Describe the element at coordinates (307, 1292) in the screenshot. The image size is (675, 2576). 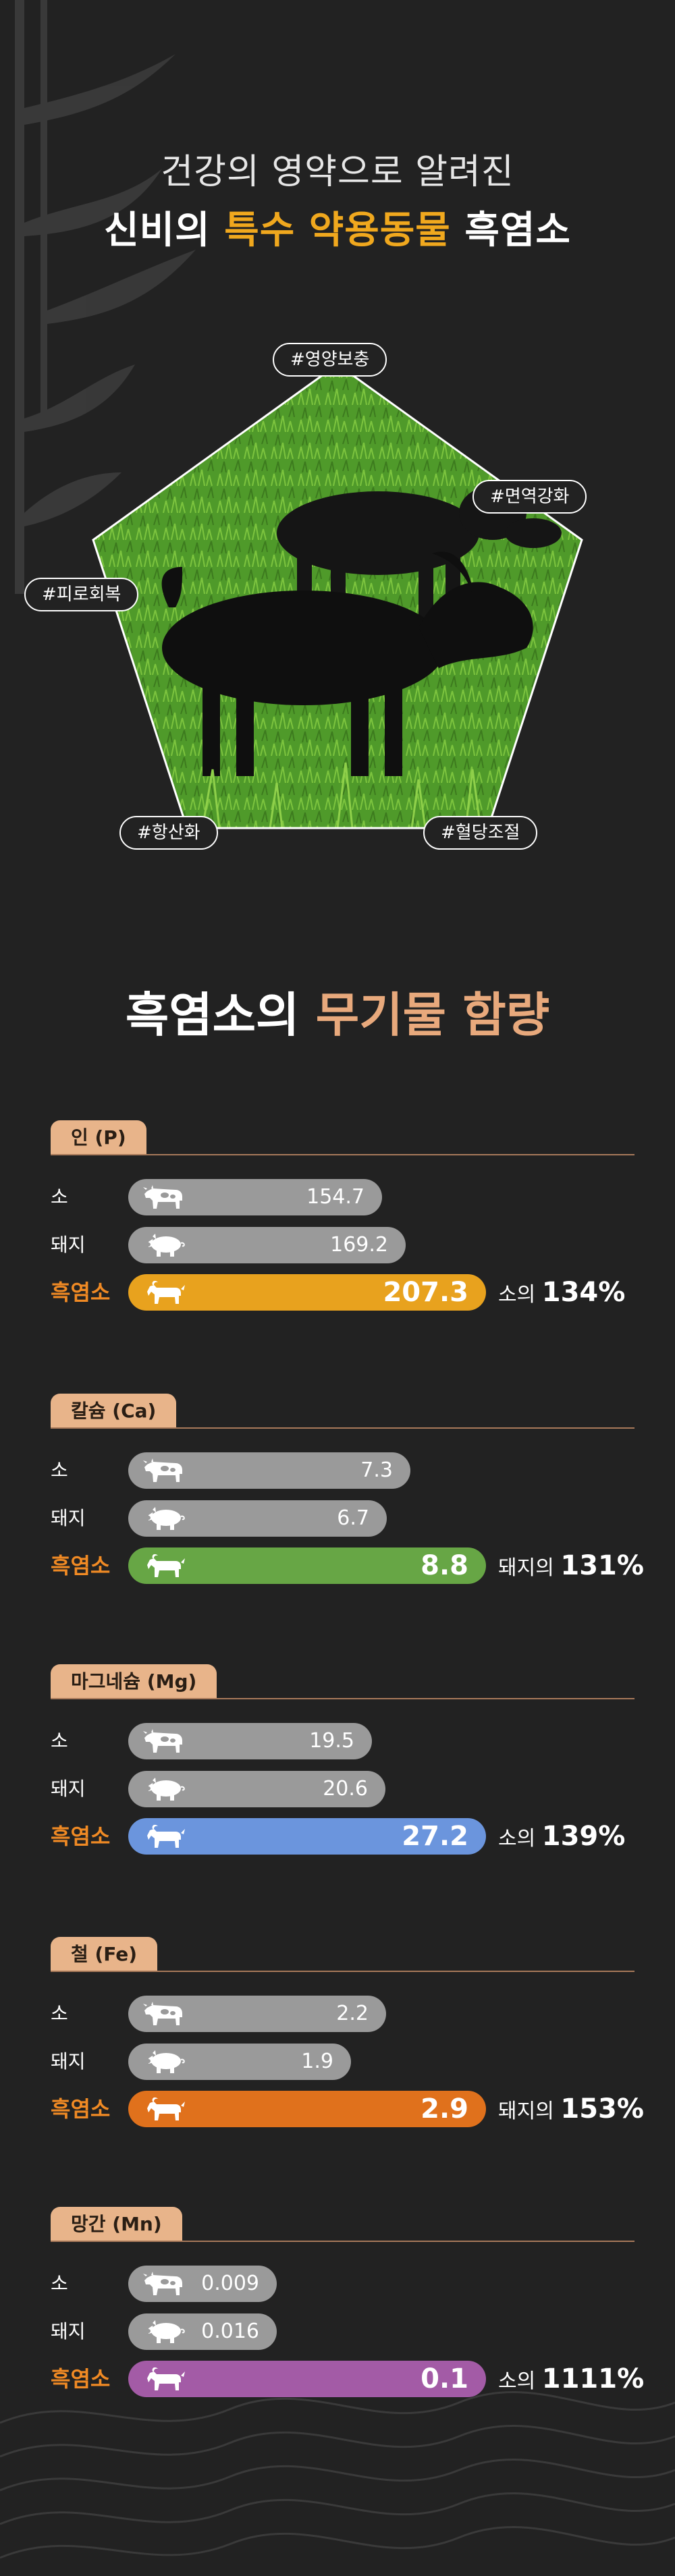
I see `goat-value-bar: 207.3` at that location.